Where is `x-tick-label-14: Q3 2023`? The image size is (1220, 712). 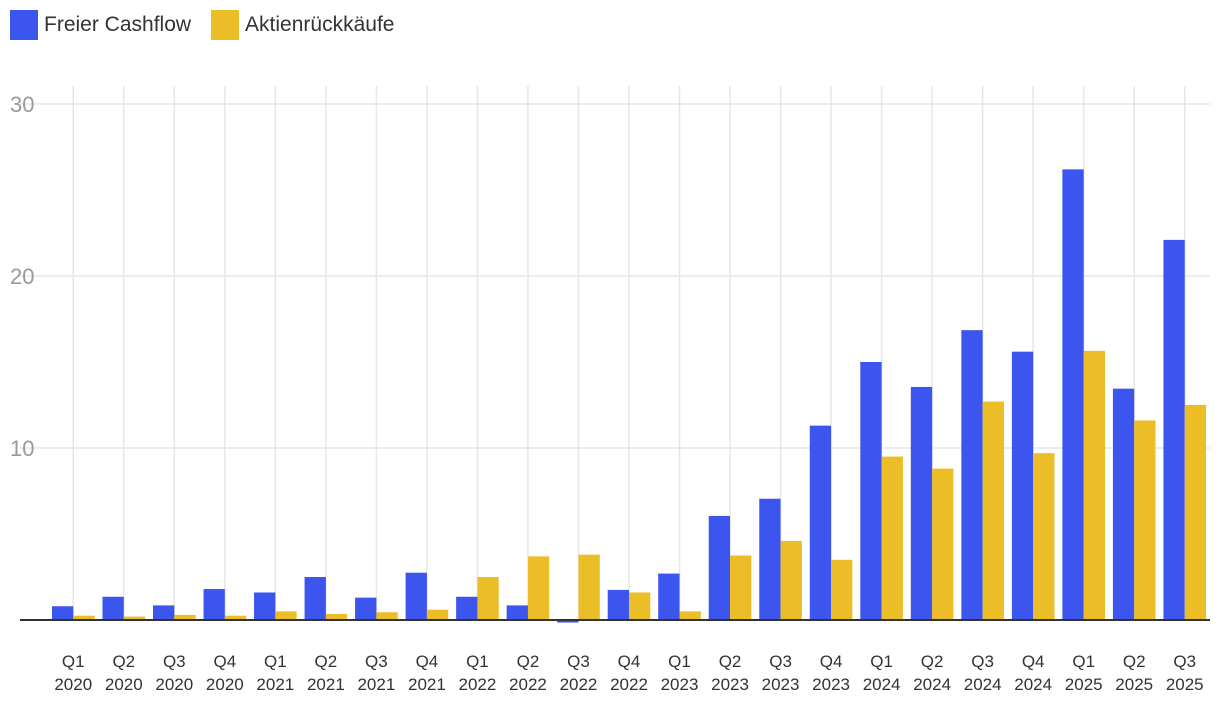
x-tick-label-14: Q3 2023 is located at coordinates (781, 673).